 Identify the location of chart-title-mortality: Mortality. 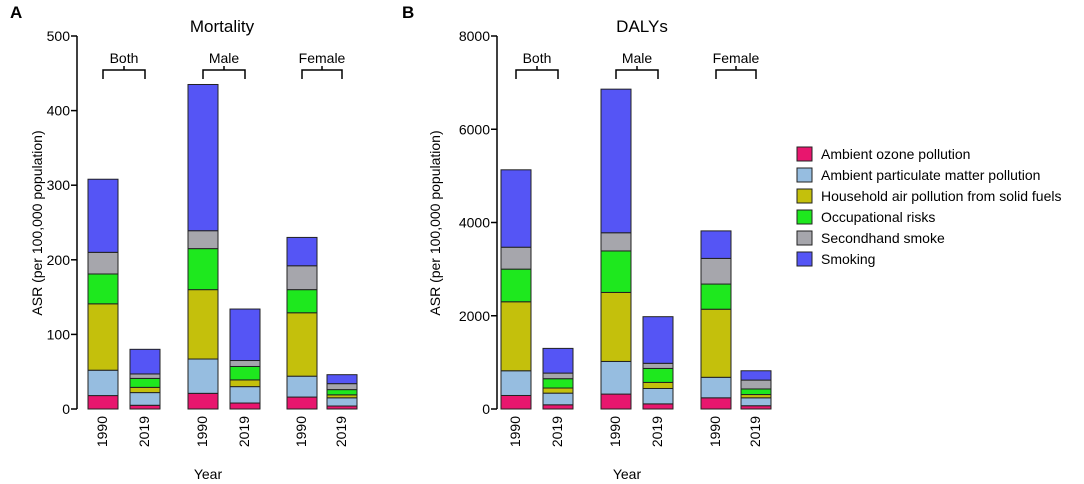
(222, 26).